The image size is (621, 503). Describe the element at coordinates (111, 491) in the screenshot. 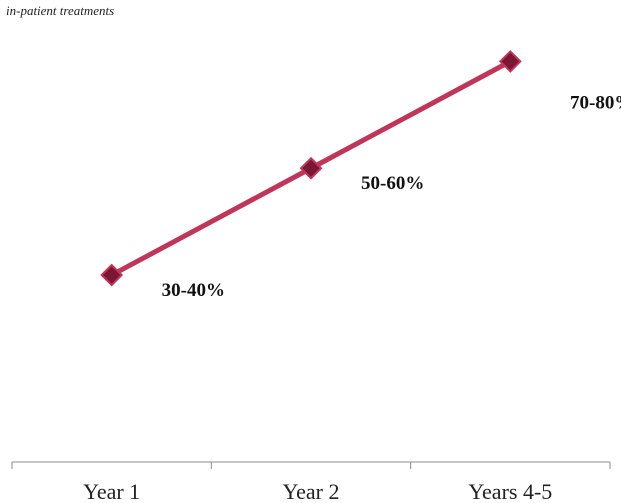

I see `x-tick-label: Year 1` at that location.